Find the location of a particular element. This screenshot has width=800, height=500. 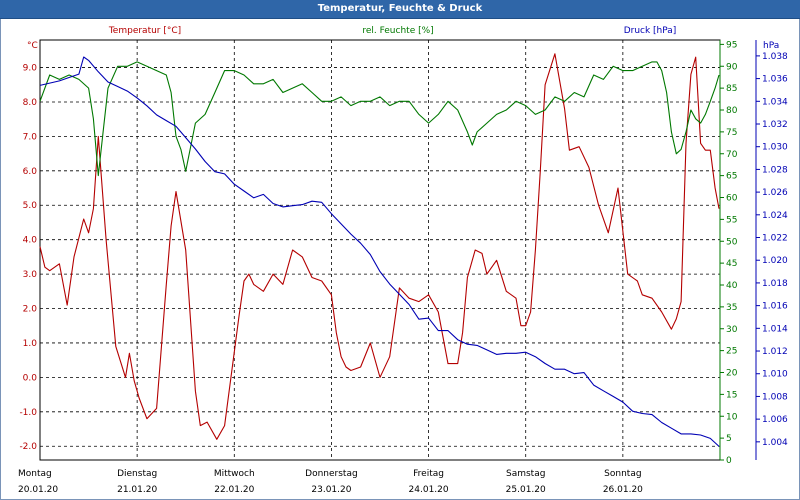

pressure-tick-label: 1.014 is located at coordinates (775, 329).